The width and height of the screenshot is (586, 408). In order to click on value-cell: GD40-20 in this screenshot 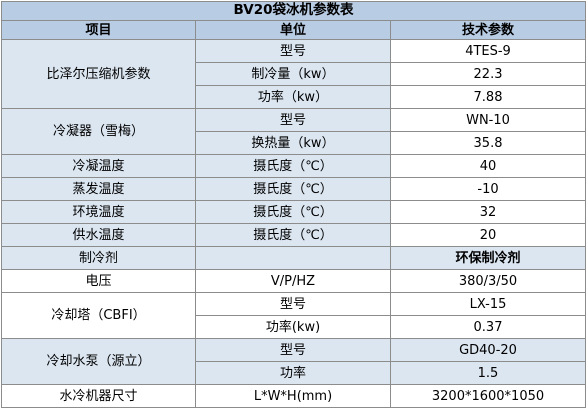, I will do `click(487, 350)`.